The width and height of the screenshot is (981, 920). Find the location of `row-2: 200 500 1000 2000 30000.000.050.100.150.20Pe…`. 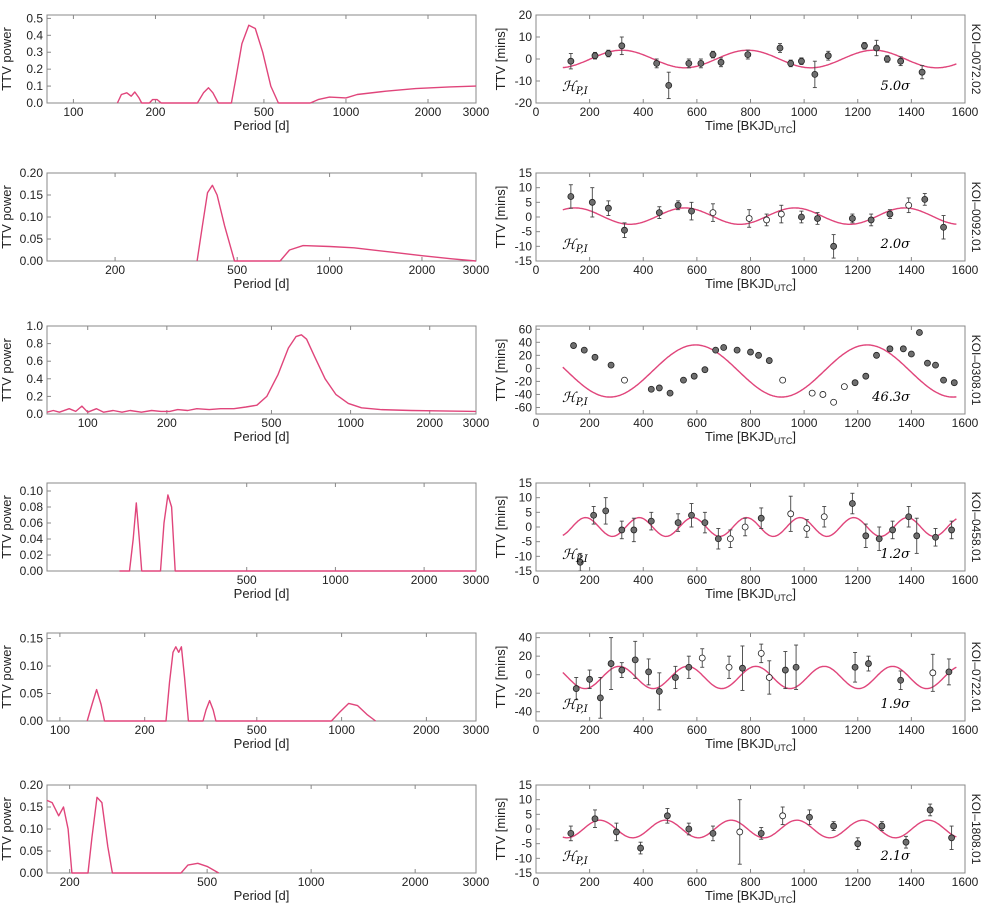

row-2: 200 500 1000 2000 30000.000.050.100.150.20Pe… is located at coordinates (490, 229).